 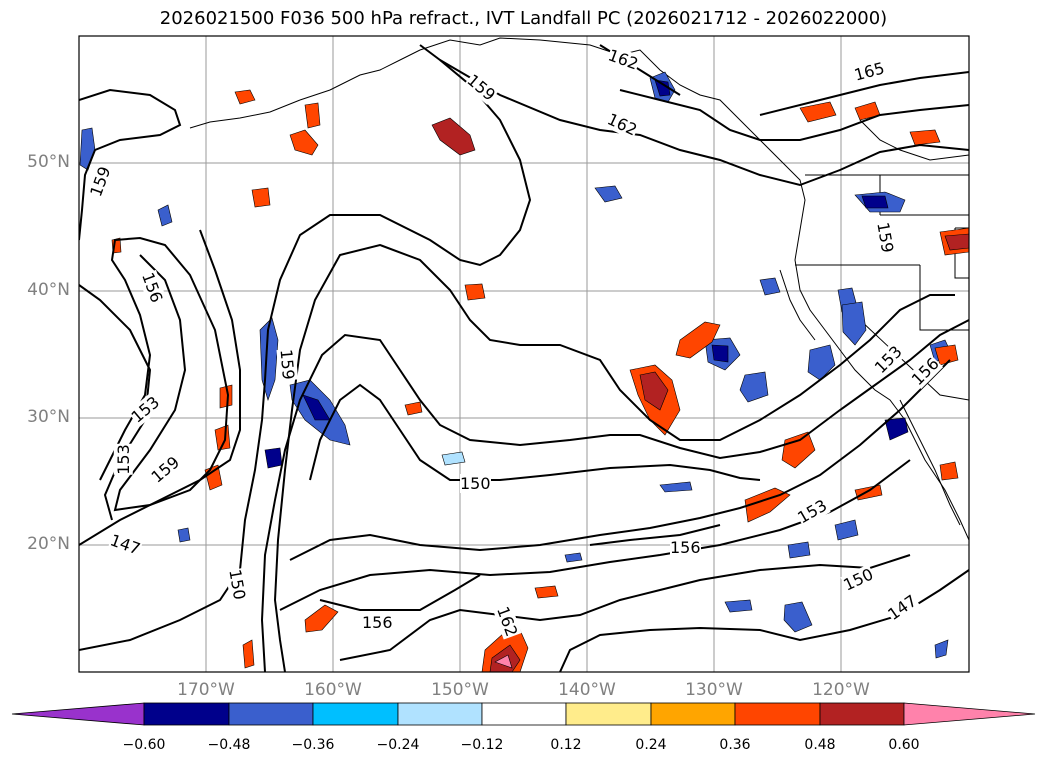 What do you see at coordinates (714, 690) in the screenshot?
I see `lon-label: 130°W` at bounding box center [714, 690].